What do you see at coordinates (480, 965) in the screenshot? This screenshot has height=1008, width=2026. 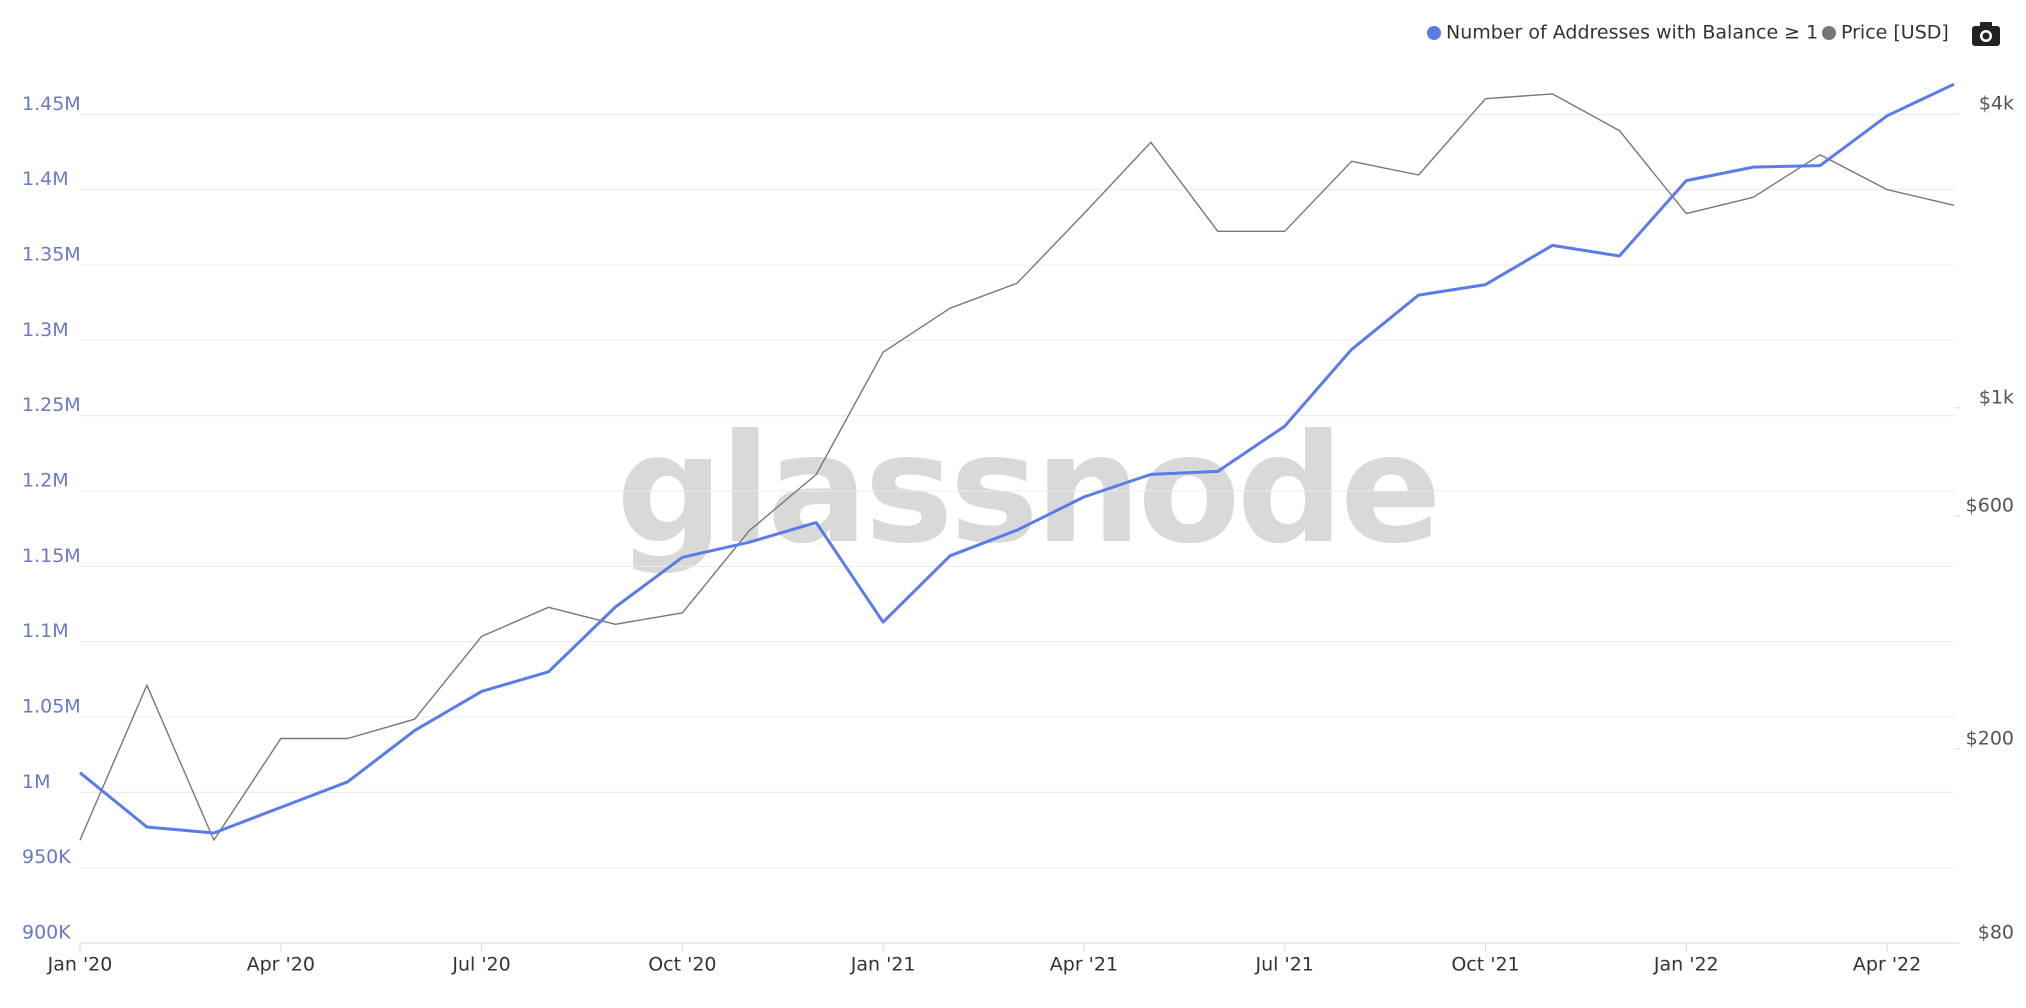 I see `x-tick-label: Jul '20` at bounding box center [480, 965].